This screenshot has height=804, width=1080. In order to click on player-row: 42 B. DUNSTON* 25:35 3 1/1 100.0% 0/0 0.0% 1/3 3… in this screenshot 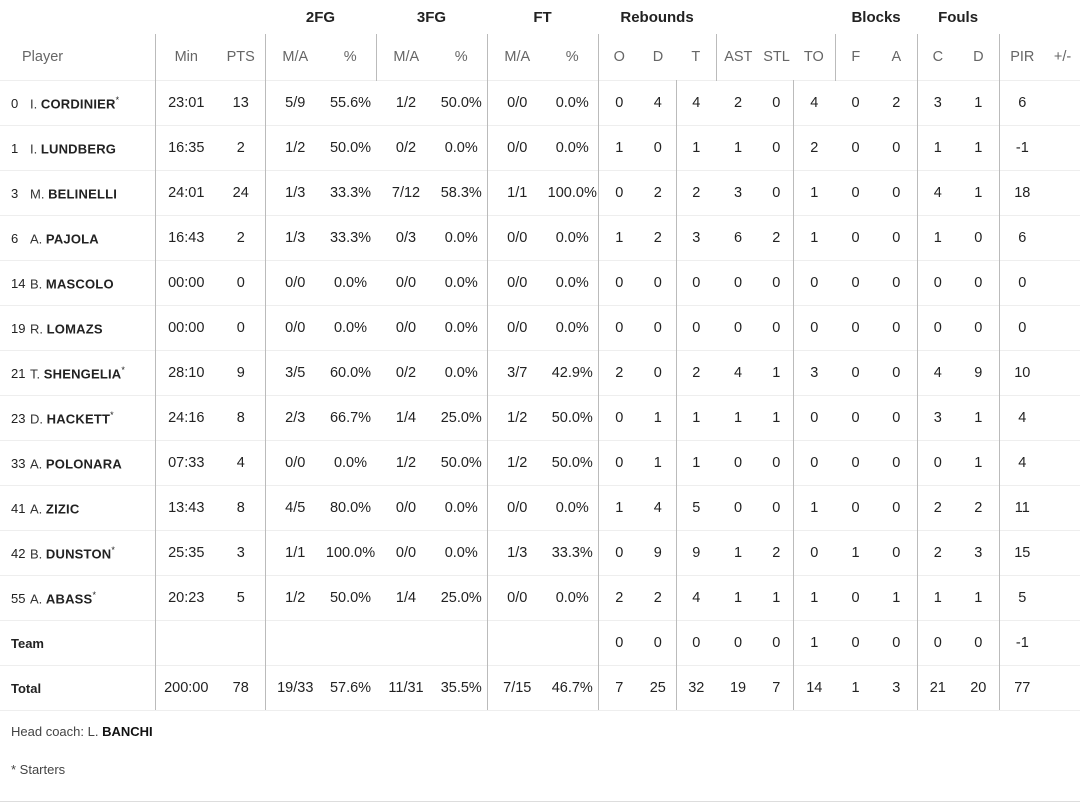, I will do `click(540, 553)`.